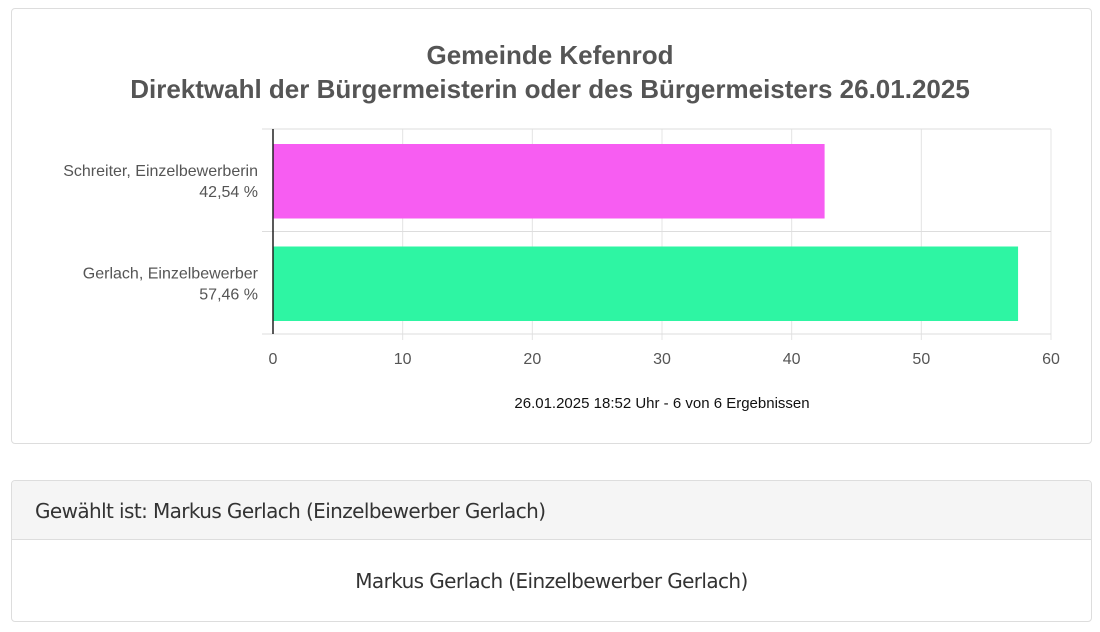  Describe the element at coordinates (921, 359) in the screenshot. I see `x-tick-label: 50` at that location.